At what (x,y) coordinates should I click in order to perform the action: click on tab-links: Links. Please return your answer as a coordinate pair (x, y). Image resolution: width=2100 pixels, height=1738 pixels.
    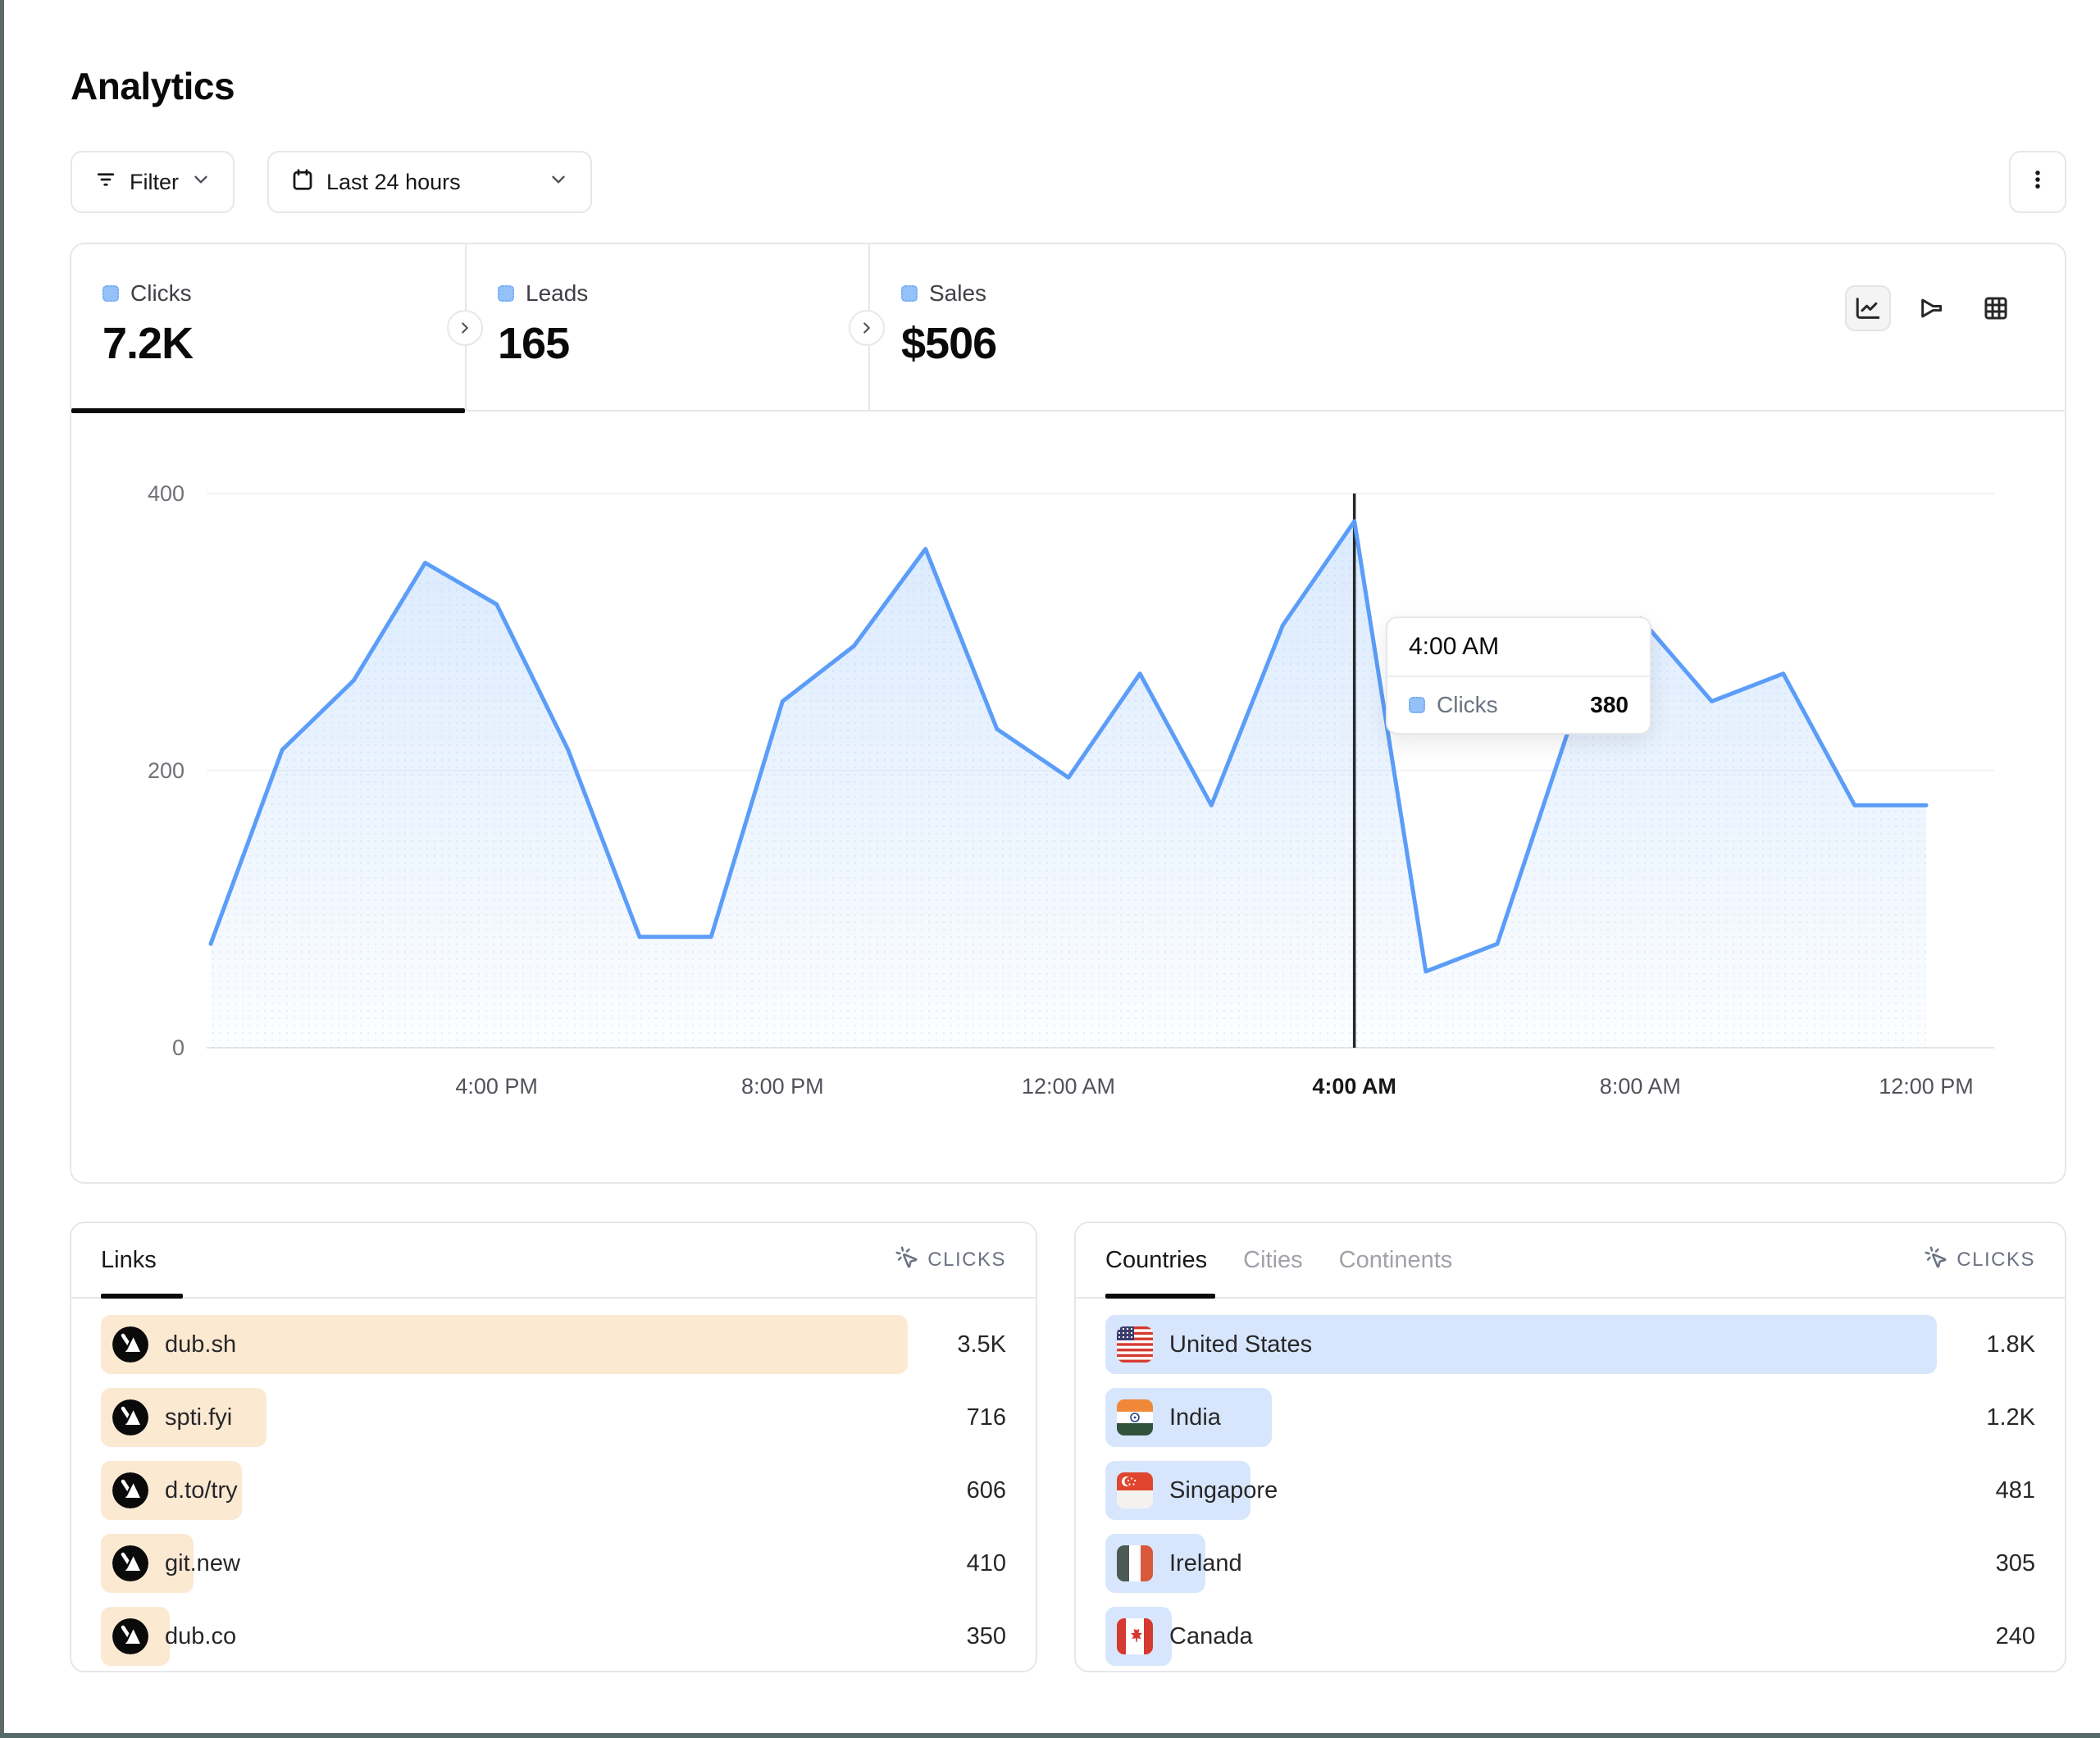
    Looking at the image, I should click on (129, 1259).